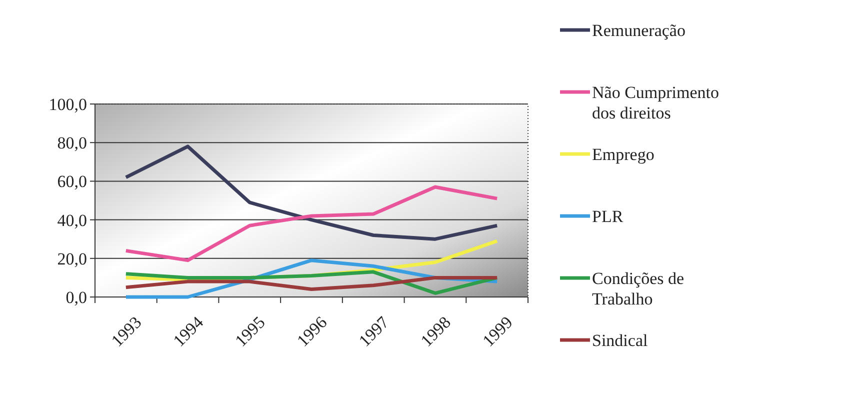 The width and height of the screenshot is (856, 417). What do you see at coordinates (72, 258) in the screenshot?
I see `y-tick-label: 20,0` at bounding box center [72, 258].